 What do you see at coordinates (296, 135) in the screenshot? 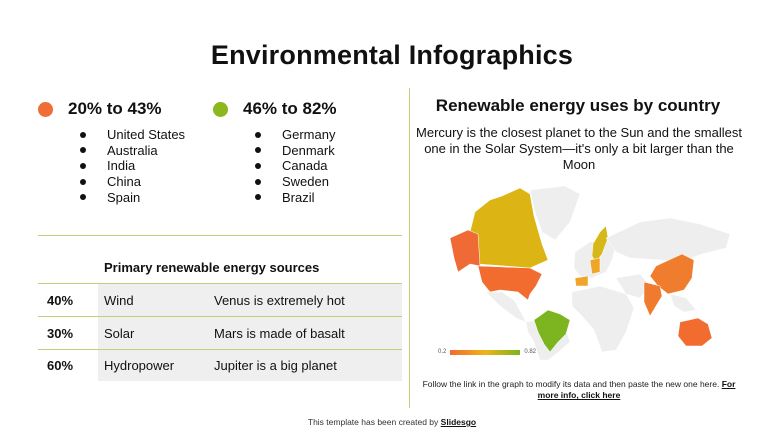
I see `list-item: Germany` at bounding box center [296, 135].